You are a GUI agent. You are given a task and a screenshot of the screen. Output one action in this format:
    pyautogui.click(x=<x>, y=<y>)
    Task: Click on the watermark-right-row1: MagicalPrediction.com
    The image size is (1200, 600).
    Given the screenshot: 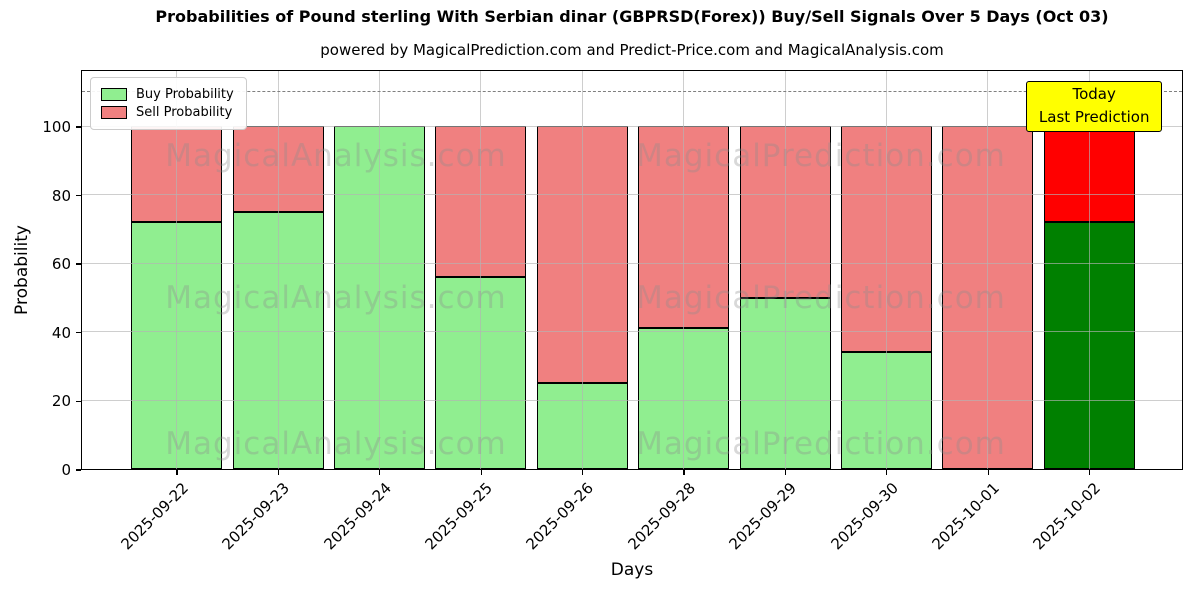 What is the action you would take?
    pyautogui.click(x=821, y=156)
    